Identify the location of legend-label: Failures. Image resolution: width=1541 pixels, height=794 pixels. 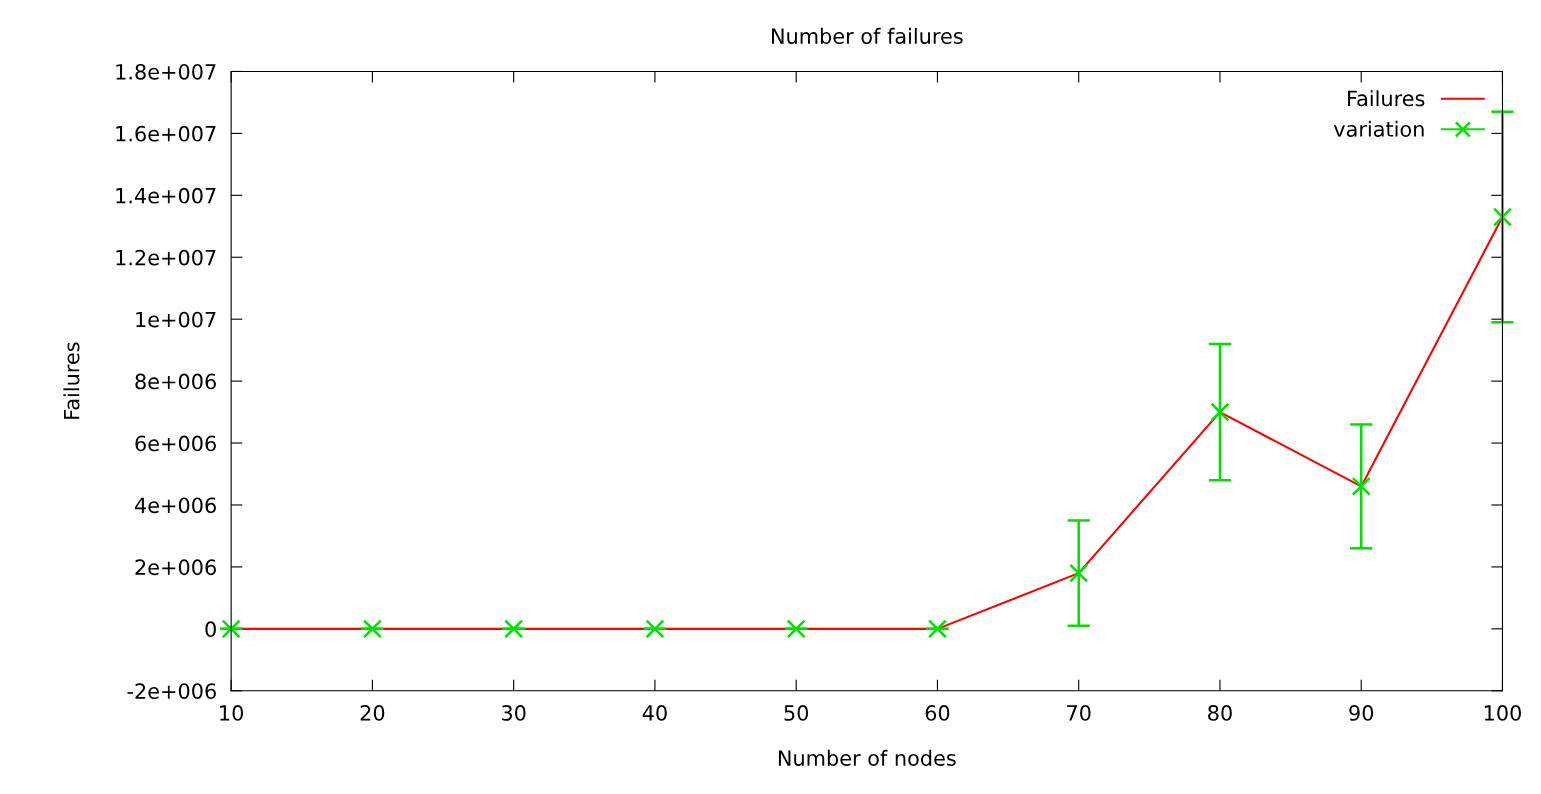
(1386, 98).